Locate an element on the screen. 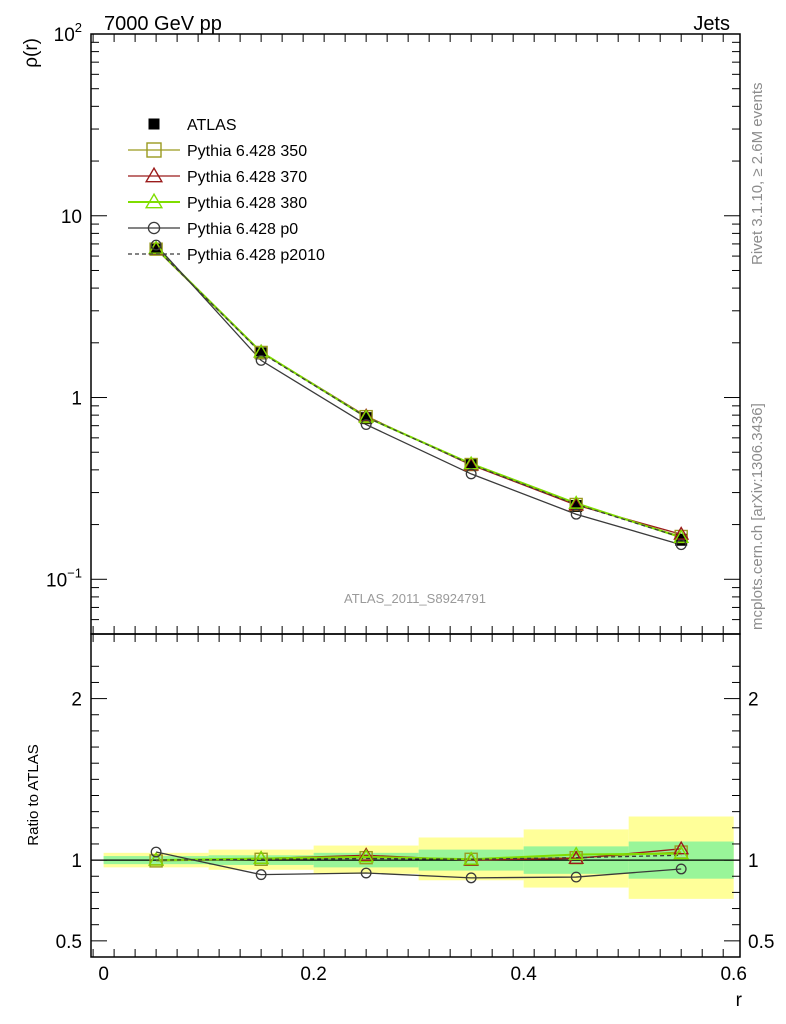 Image resolution: width=786 pixels, height=1024 pixels. ratio-line-pythia-6-428-p2010 is located at coordinates (419, 857).